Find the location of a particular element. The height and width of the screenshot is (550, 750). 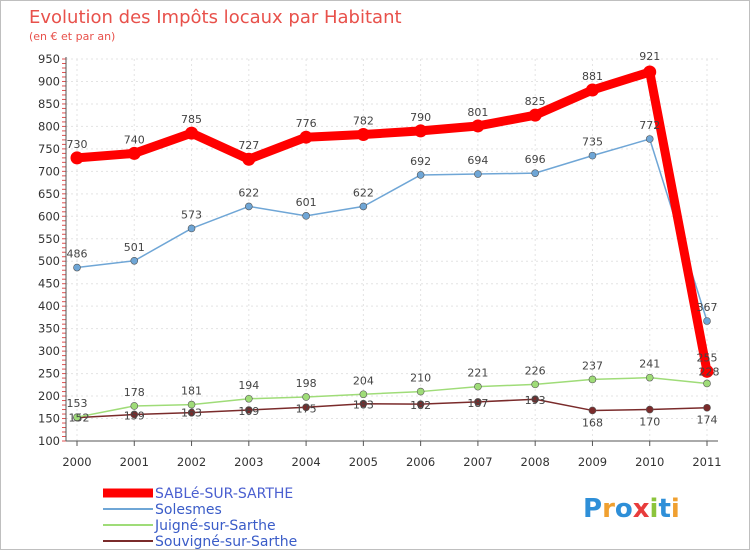

data-label-2: 178 is located at coordinates (134, 392).